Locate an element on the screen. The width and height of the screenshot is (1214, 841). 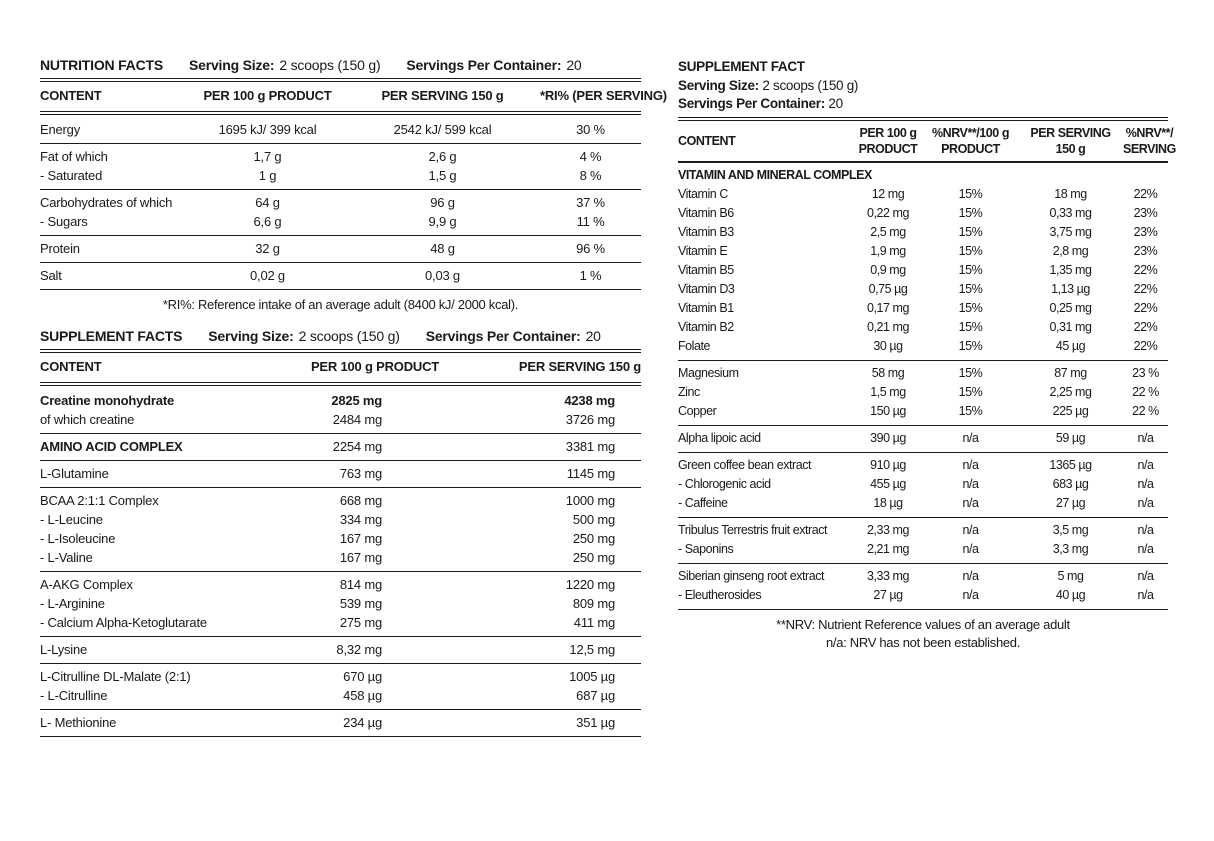
table-row: Vitamin B6 0,22 mg 15% 0,33 mg 23% is located at coordinates (923, 213).